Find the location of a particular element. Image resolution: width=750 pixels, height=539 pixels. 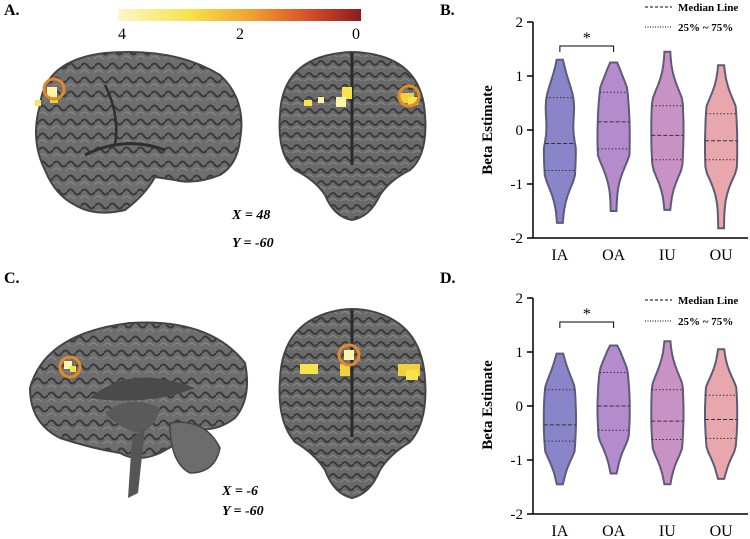

sagittal-brain-image-c is located at coordinates (138, 409).